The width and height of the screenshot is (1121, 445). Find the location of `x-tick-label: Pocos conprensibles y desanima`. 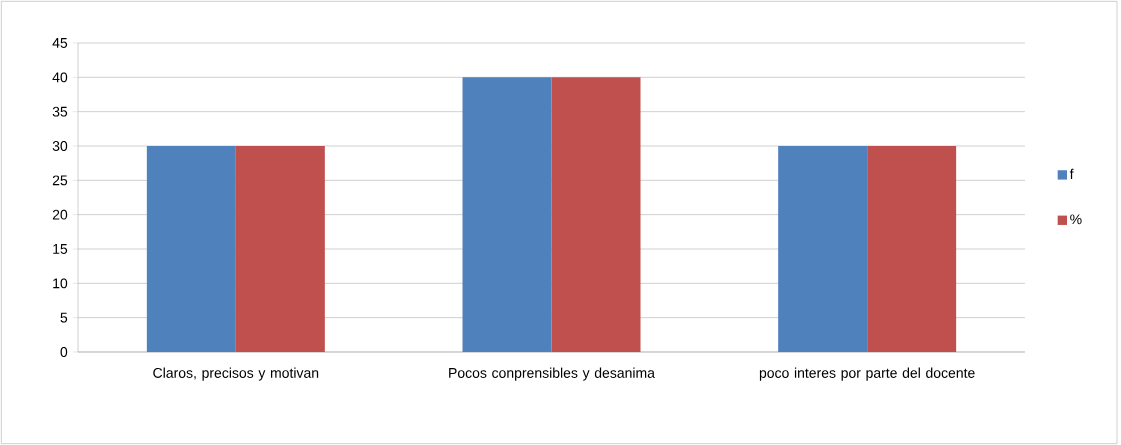

x-tick-label: Pocos conprensibles y desanima is located at coordinates (552, 374).